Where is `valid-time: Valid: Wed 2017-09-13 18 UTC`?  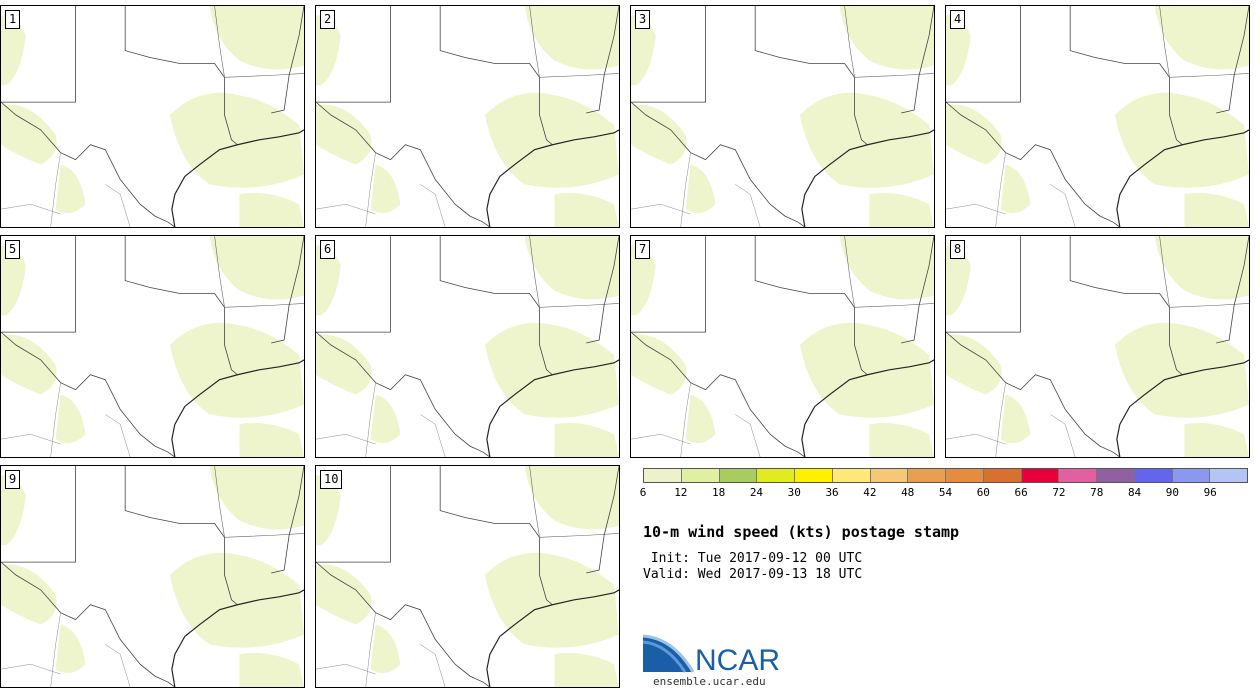 valid-time: Valid: Wed 2017-09-13 18 UTC is located at coordinates (753, 574).